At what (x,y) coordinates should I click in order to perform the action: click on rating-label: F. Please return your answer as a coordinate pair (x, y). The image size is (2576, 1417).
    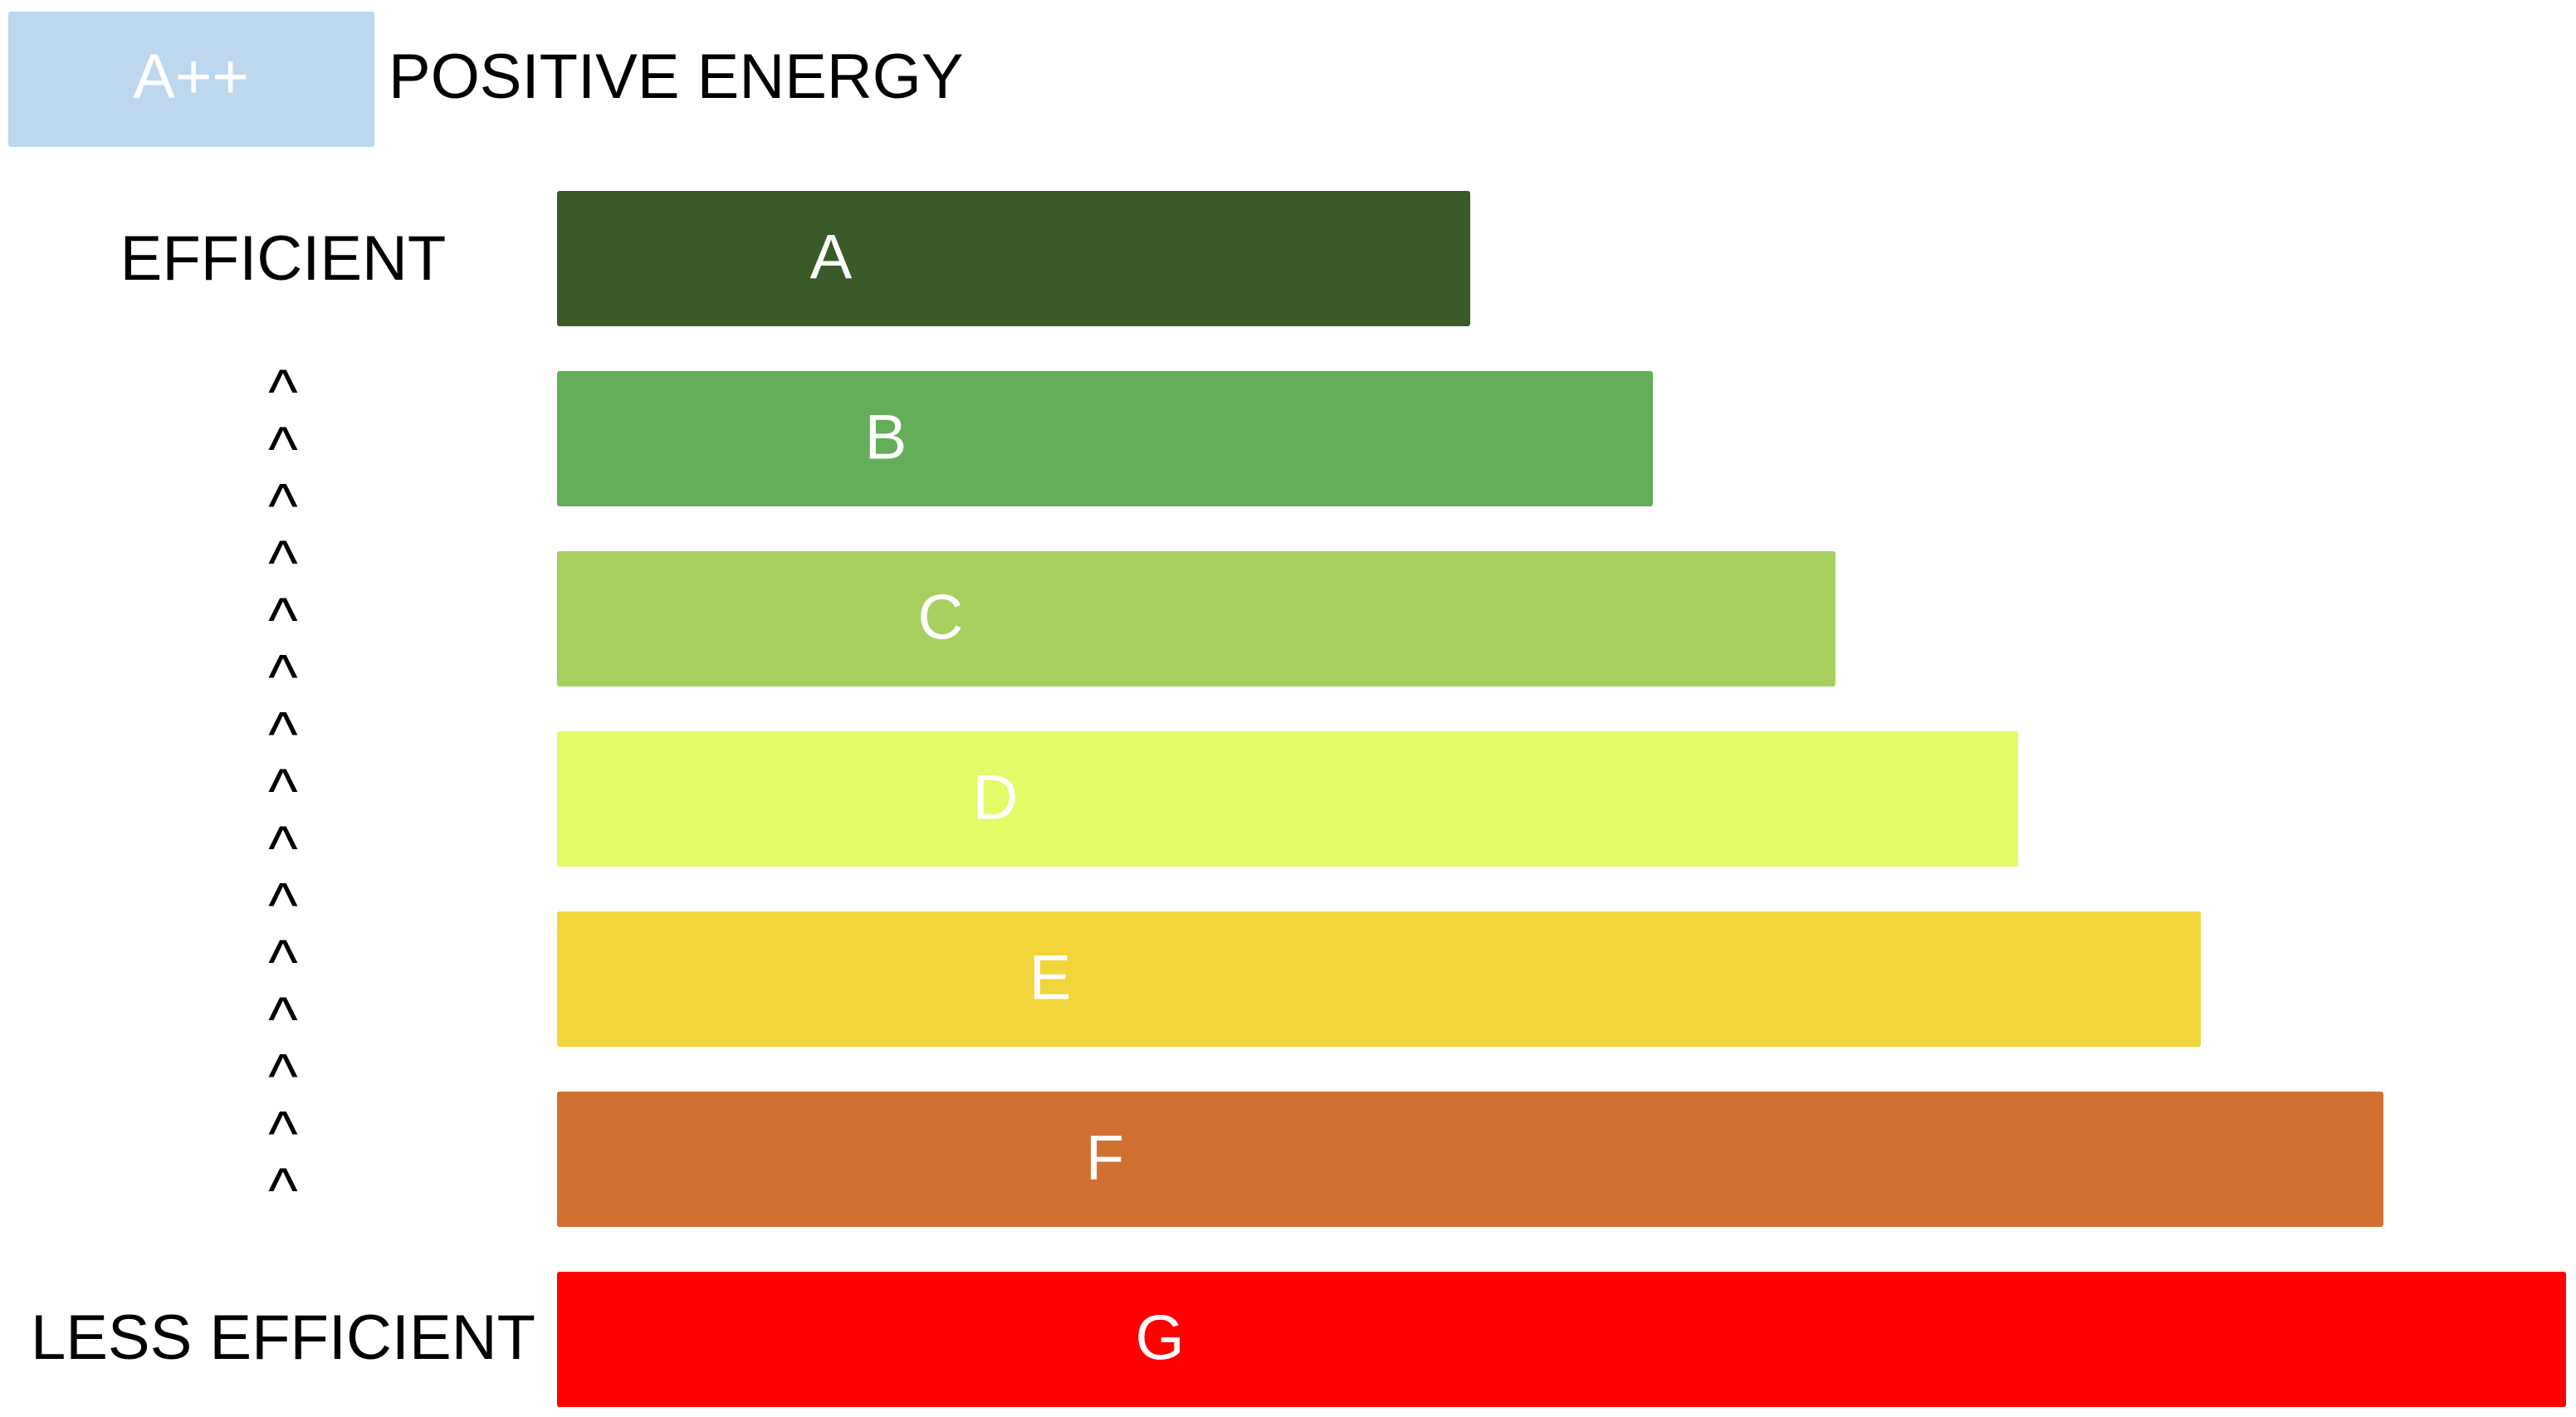
    Looking at the image, I should click on (1105, 1158).